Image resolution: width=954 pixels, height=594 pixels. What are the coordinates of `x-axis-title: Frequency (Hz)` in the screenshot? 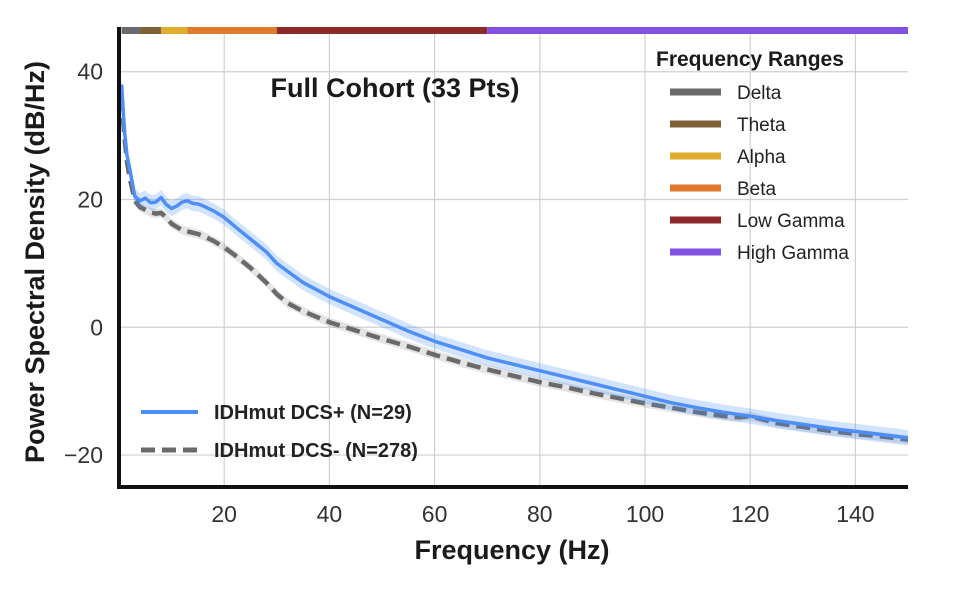 It's located at (511, 550).